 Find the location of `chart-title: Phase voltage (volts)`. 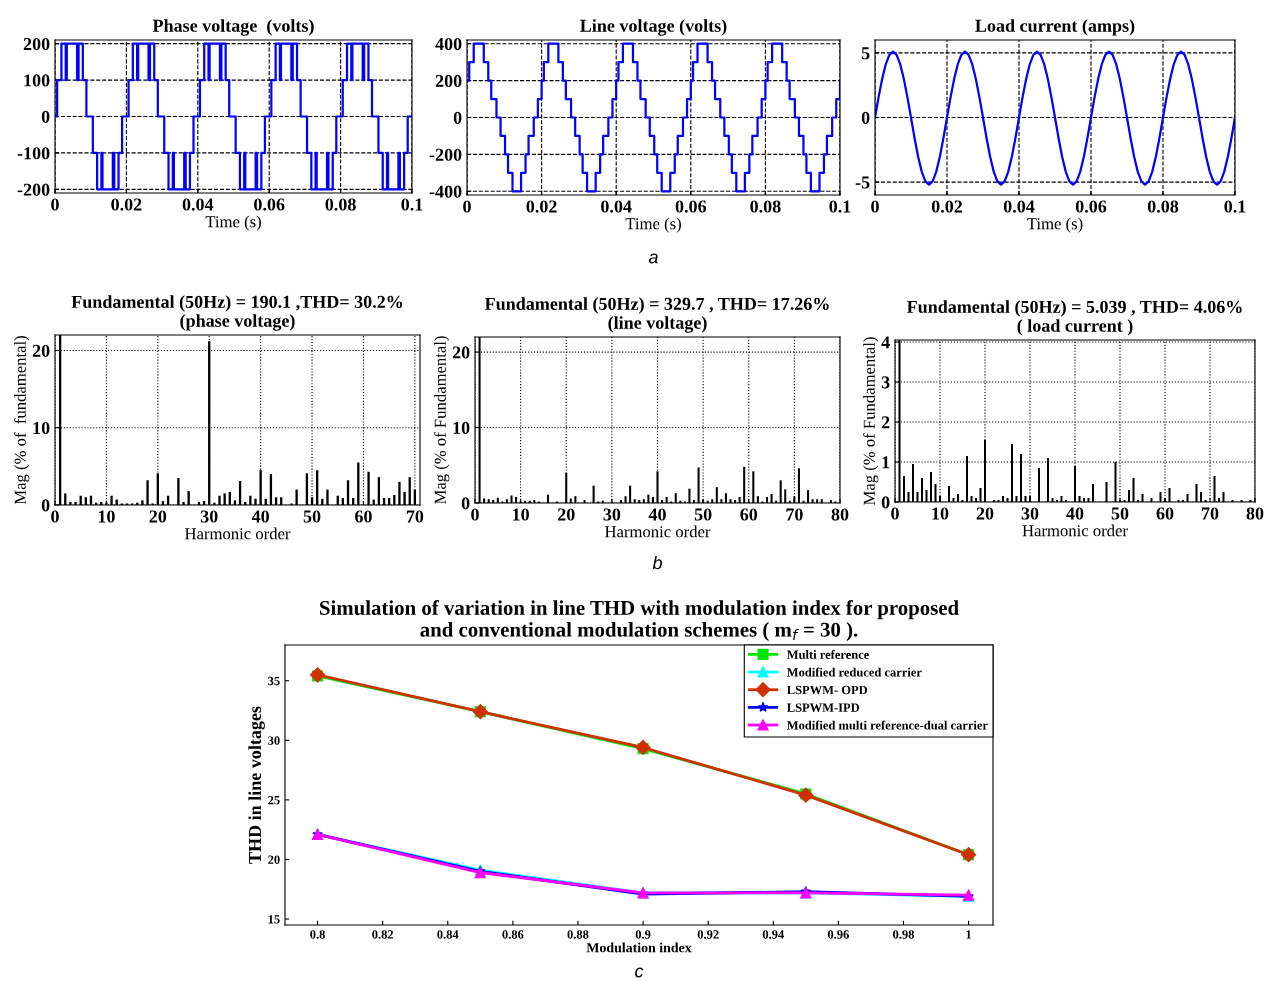

chart-title: Phase voltage (volts) is located at coordinates (233, 27).